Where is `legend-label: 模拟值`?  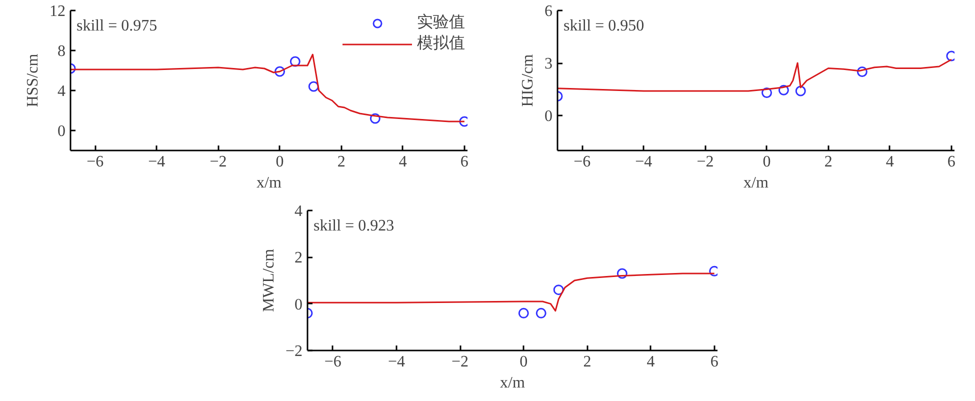
legend-label: 模拟值 is located at coordinates (441, 44).